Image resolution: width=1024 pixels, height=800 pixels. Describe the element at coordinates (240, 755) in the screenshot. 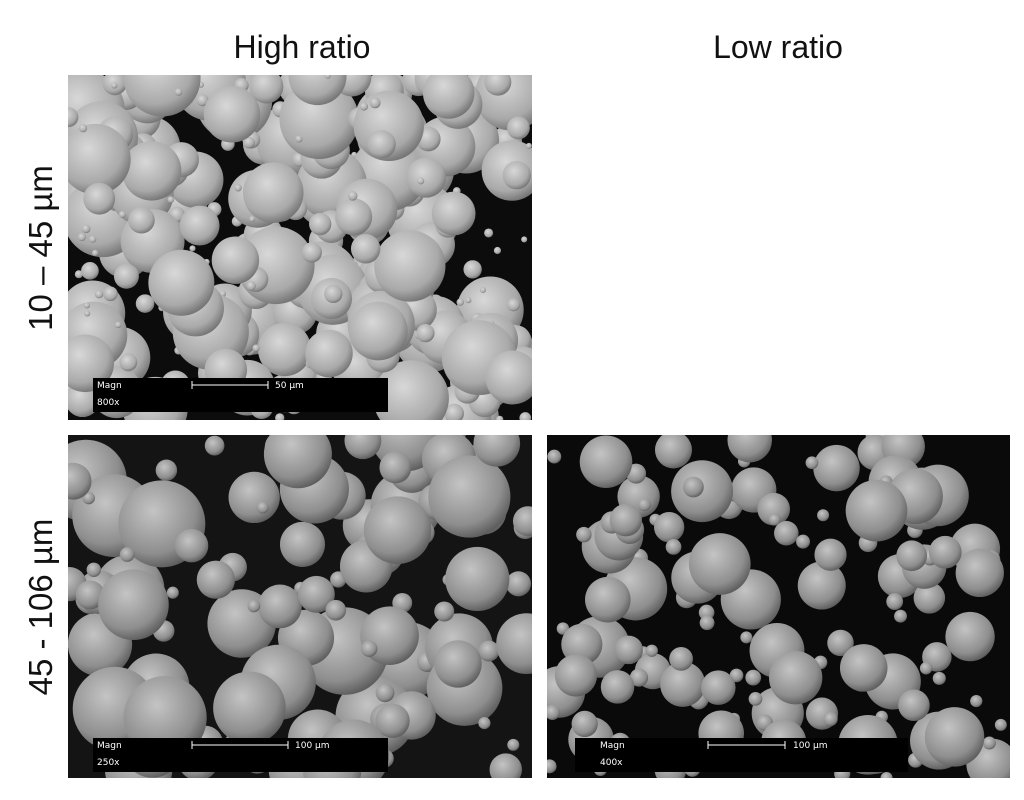

I see `scale-bar: Magn 250x 100 µm` at that location.